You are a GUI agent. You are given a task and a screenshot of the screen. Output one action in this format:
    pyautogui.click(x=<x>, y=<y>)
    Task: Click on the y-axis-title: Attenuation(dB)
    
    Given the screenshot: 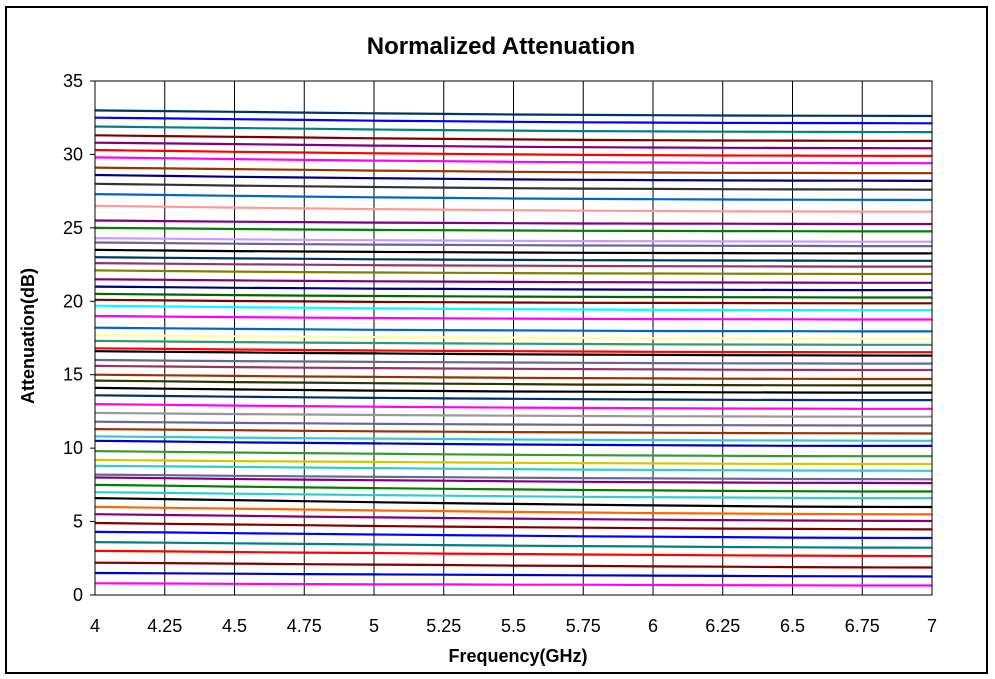 What is the action you would take?
    pyautogui.click(x=28, y=336)
    